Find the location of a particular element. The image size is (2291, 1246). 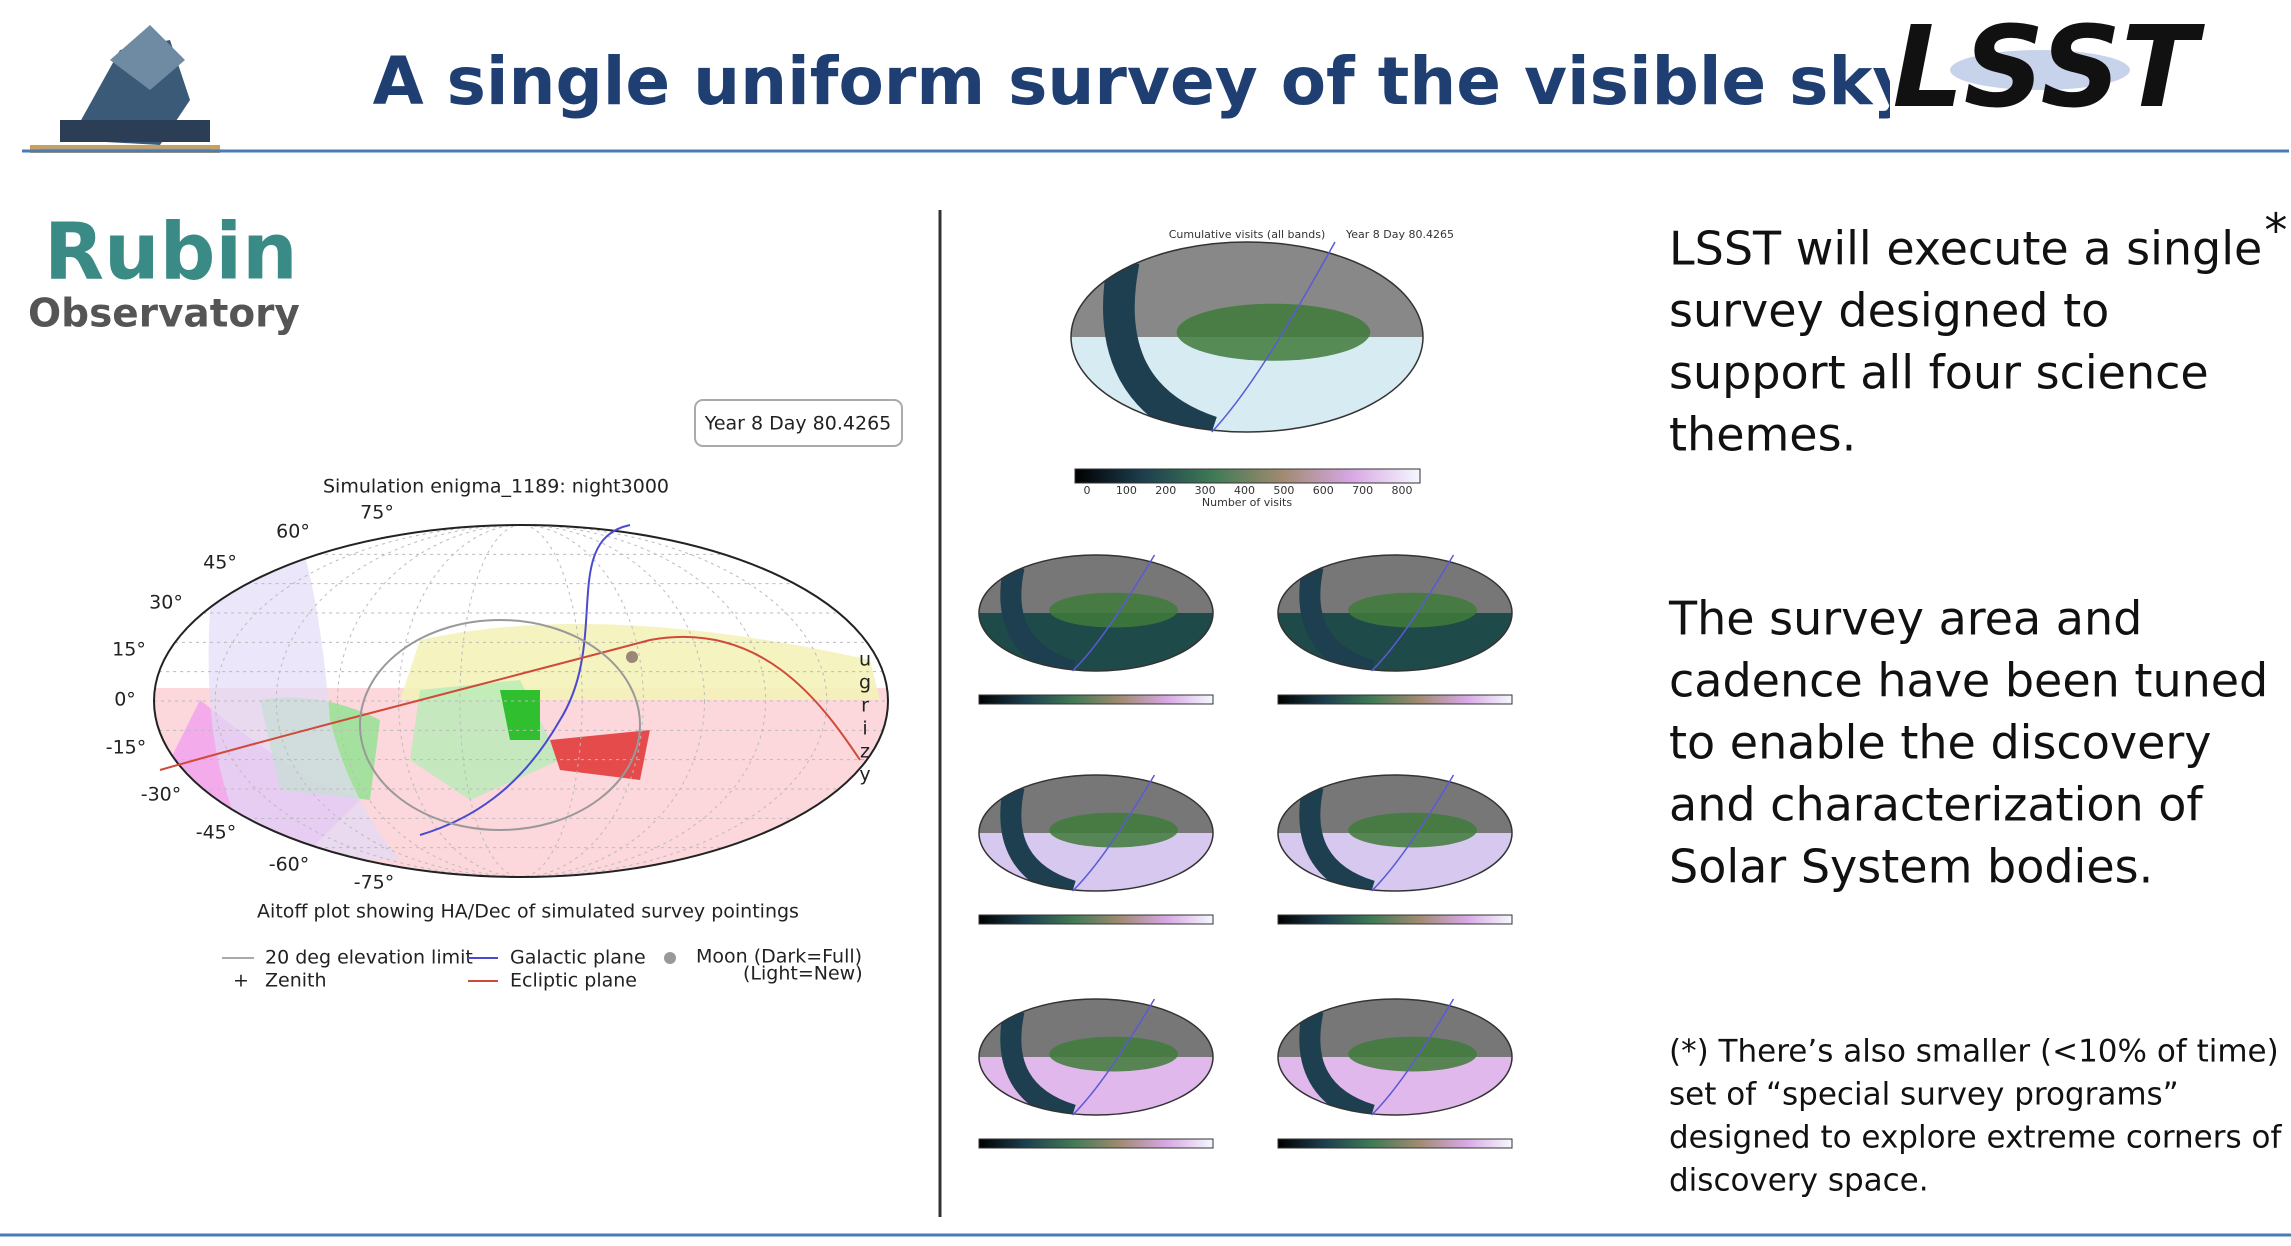

elevation-limit is located at coordinates (500, 725).